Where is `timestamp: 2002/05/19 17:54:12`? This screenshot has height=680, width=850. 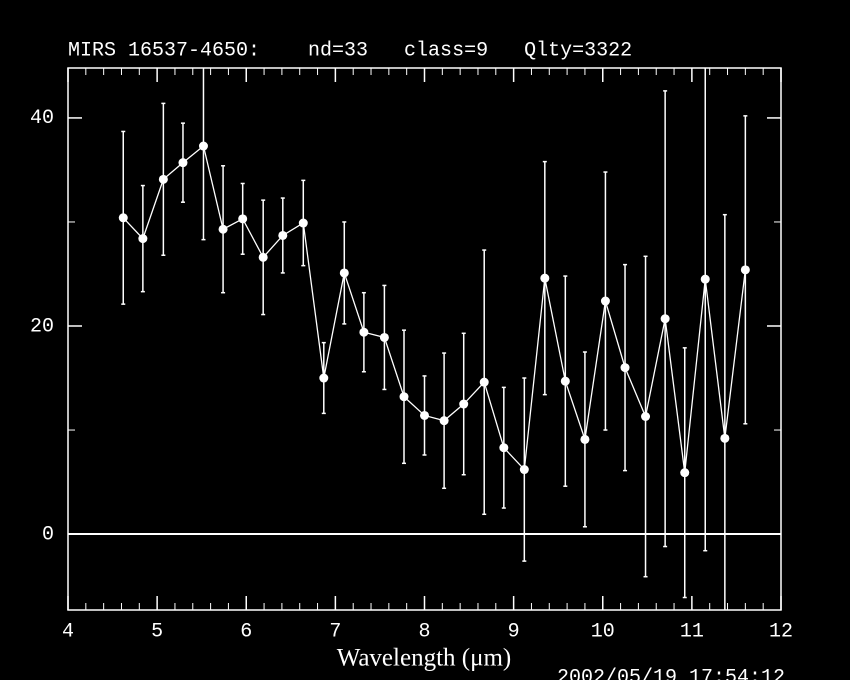
timestamp: 2002/05/19 17:54:12 is located at coordinates (671, 673).